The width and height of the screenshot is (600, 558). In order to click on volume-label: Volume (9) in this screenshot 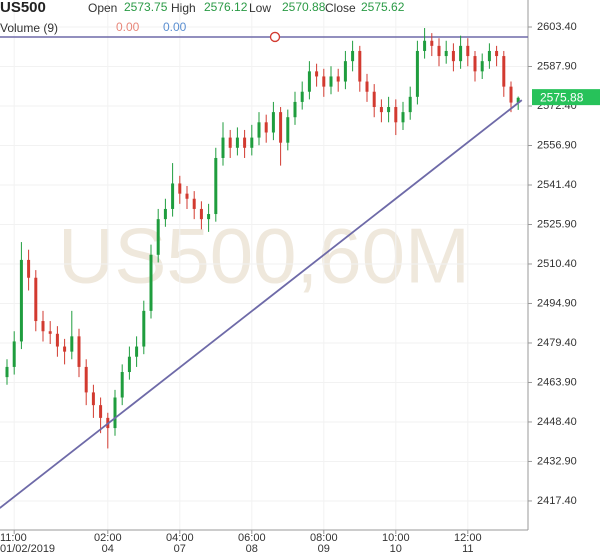, I will do `click(29, 28)`.